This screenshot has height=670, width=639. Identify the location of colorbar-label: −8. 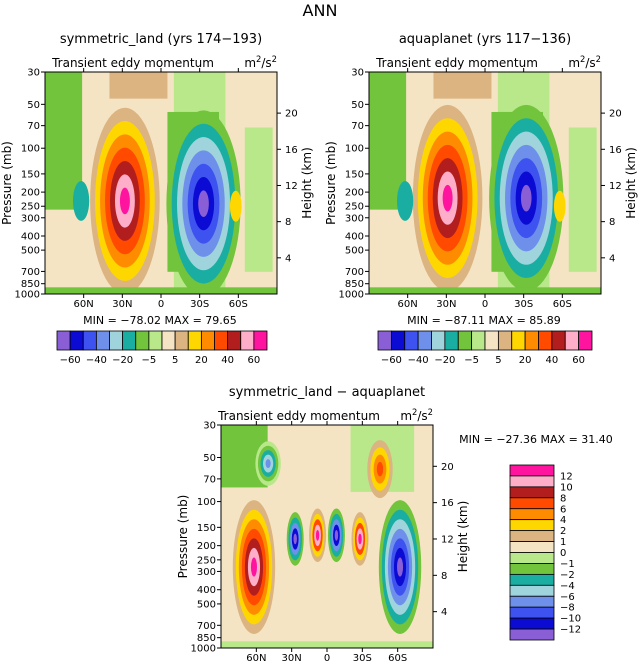
(567, 608).